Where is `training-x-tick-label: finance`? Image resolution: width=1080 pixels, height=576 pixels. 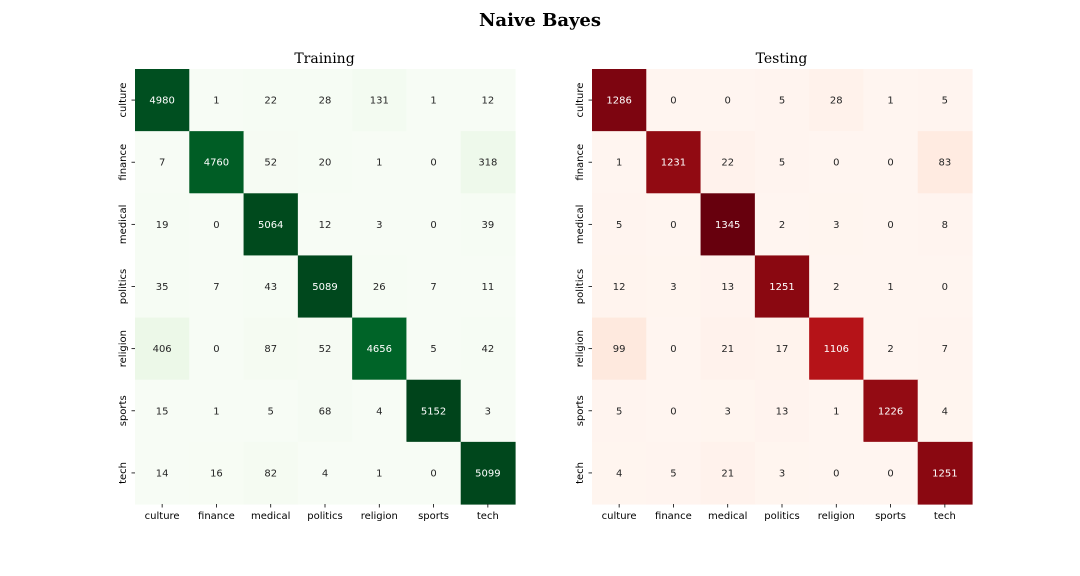 training-x-tick-label: finance is located at coordinates (216, 516).